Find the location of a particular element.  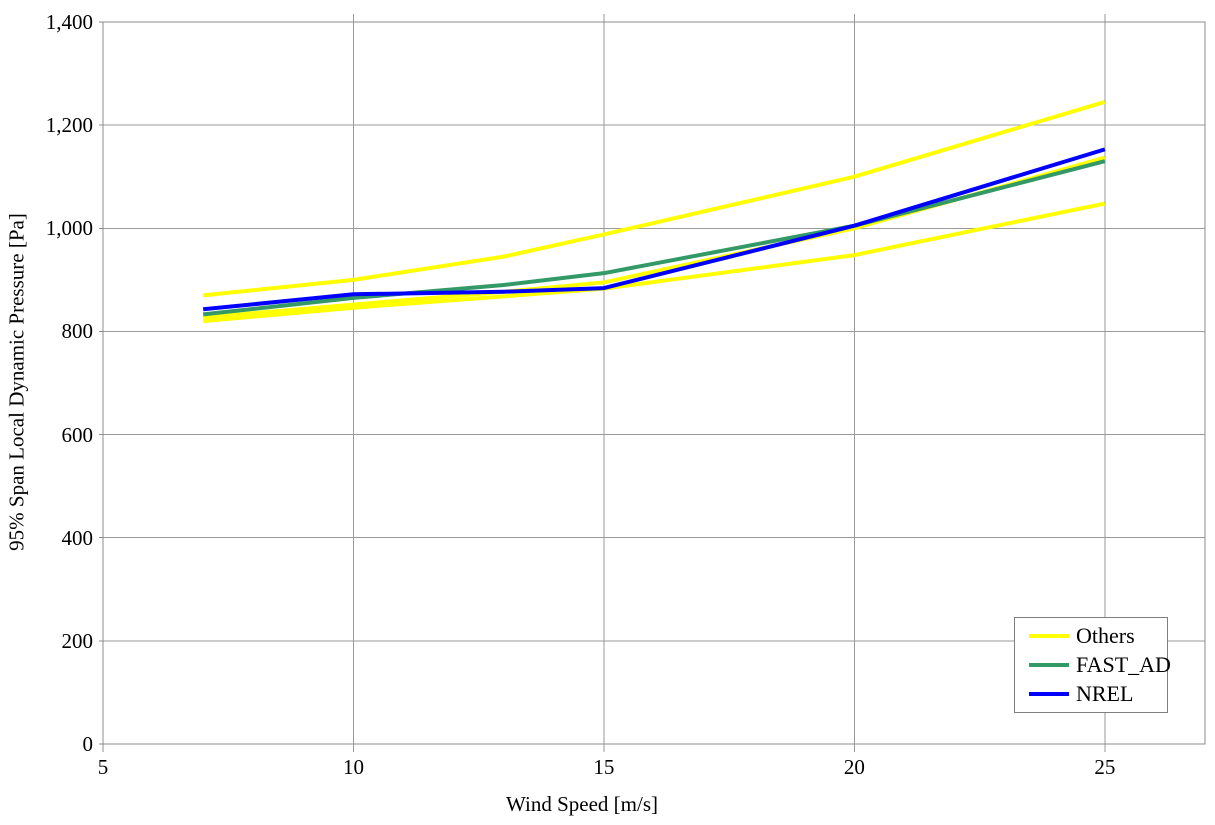

x-tick-label: 20 is located at coordinates (854, 767).